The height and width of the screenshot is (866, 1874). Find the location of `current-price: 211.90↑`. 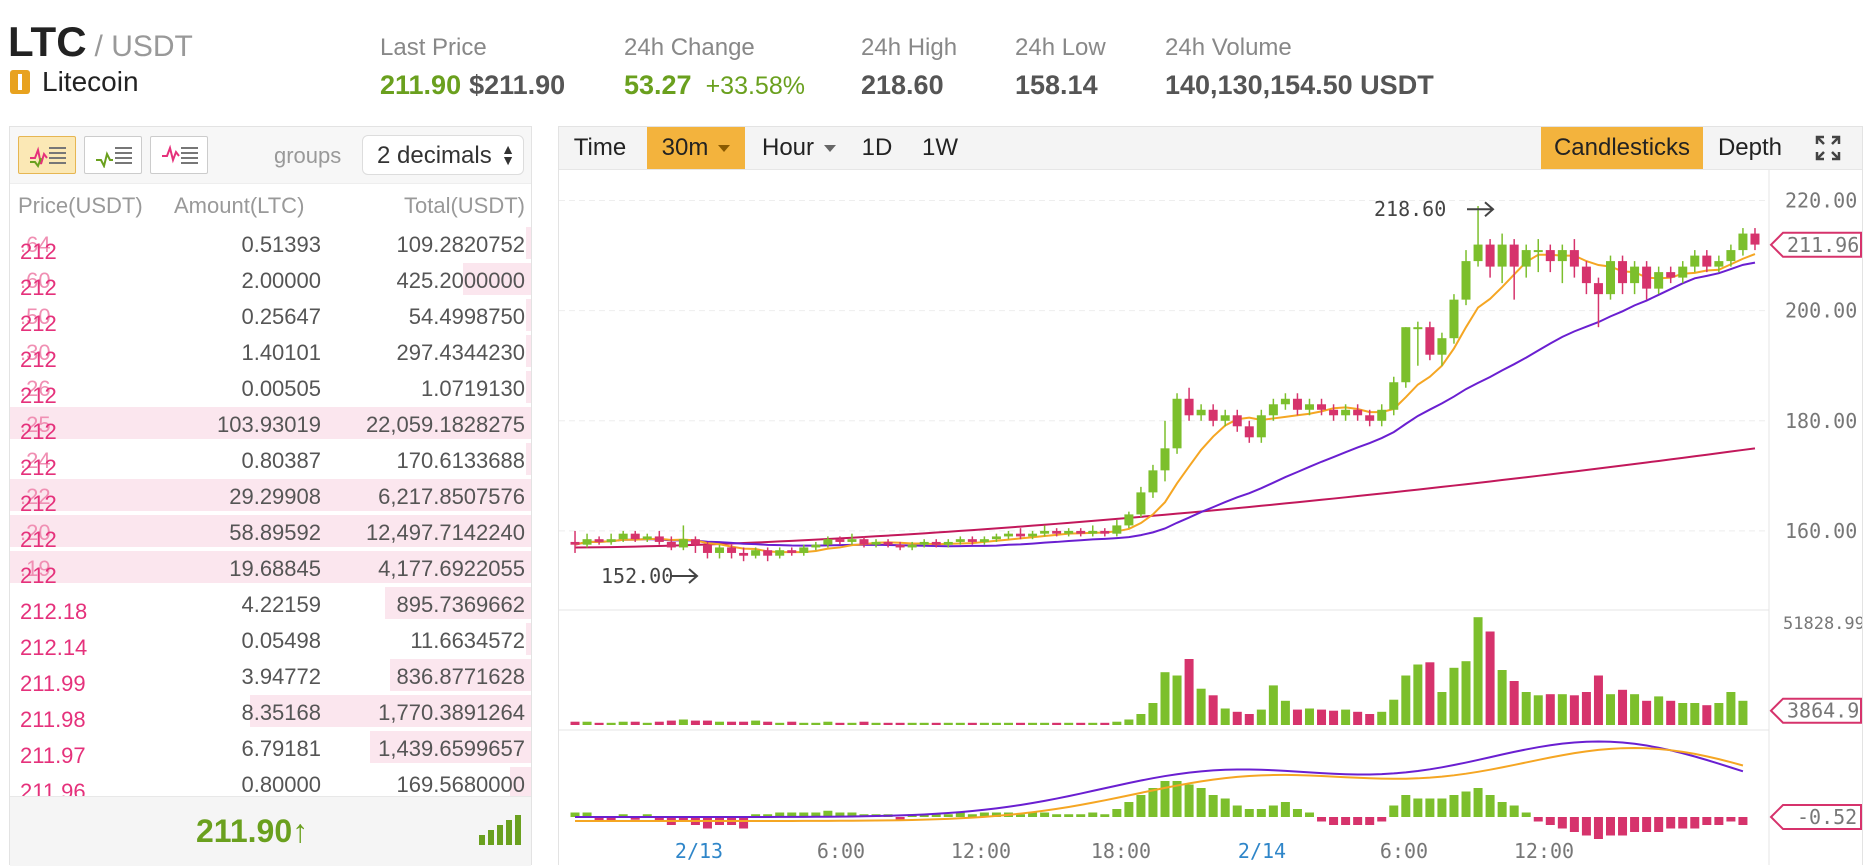

current-price: 211.90↑ is located at coordinates (252, 831).